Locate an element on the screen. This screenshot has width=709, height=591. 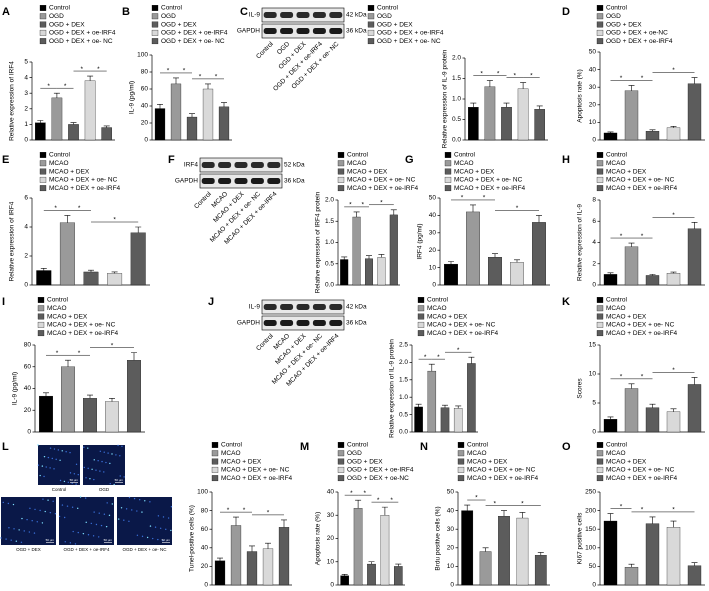
panel-letter: O is located at coordinates (566, 447).